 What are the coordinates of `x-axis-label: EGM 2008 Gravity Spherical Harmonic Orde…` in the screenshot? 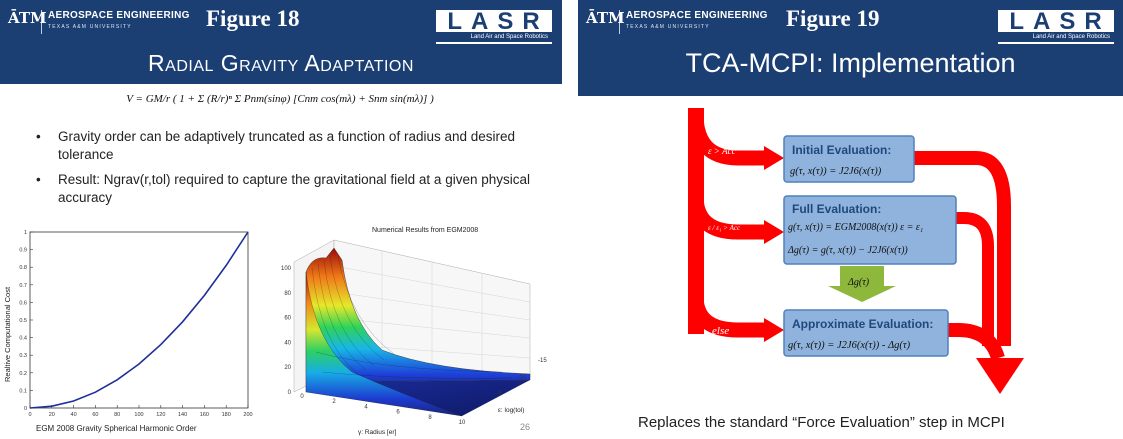 It's located at (116, 428).